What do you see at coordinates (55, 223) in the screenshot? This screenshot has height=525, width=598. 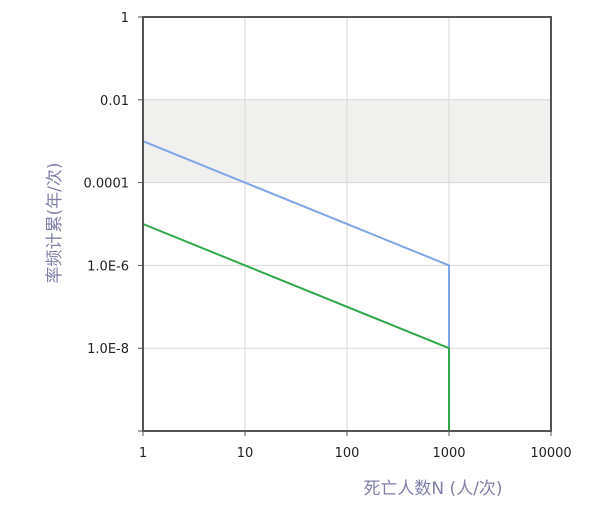 I see `y-axis-title: 率频计累(年/次)` at bounding box center [55, 223].